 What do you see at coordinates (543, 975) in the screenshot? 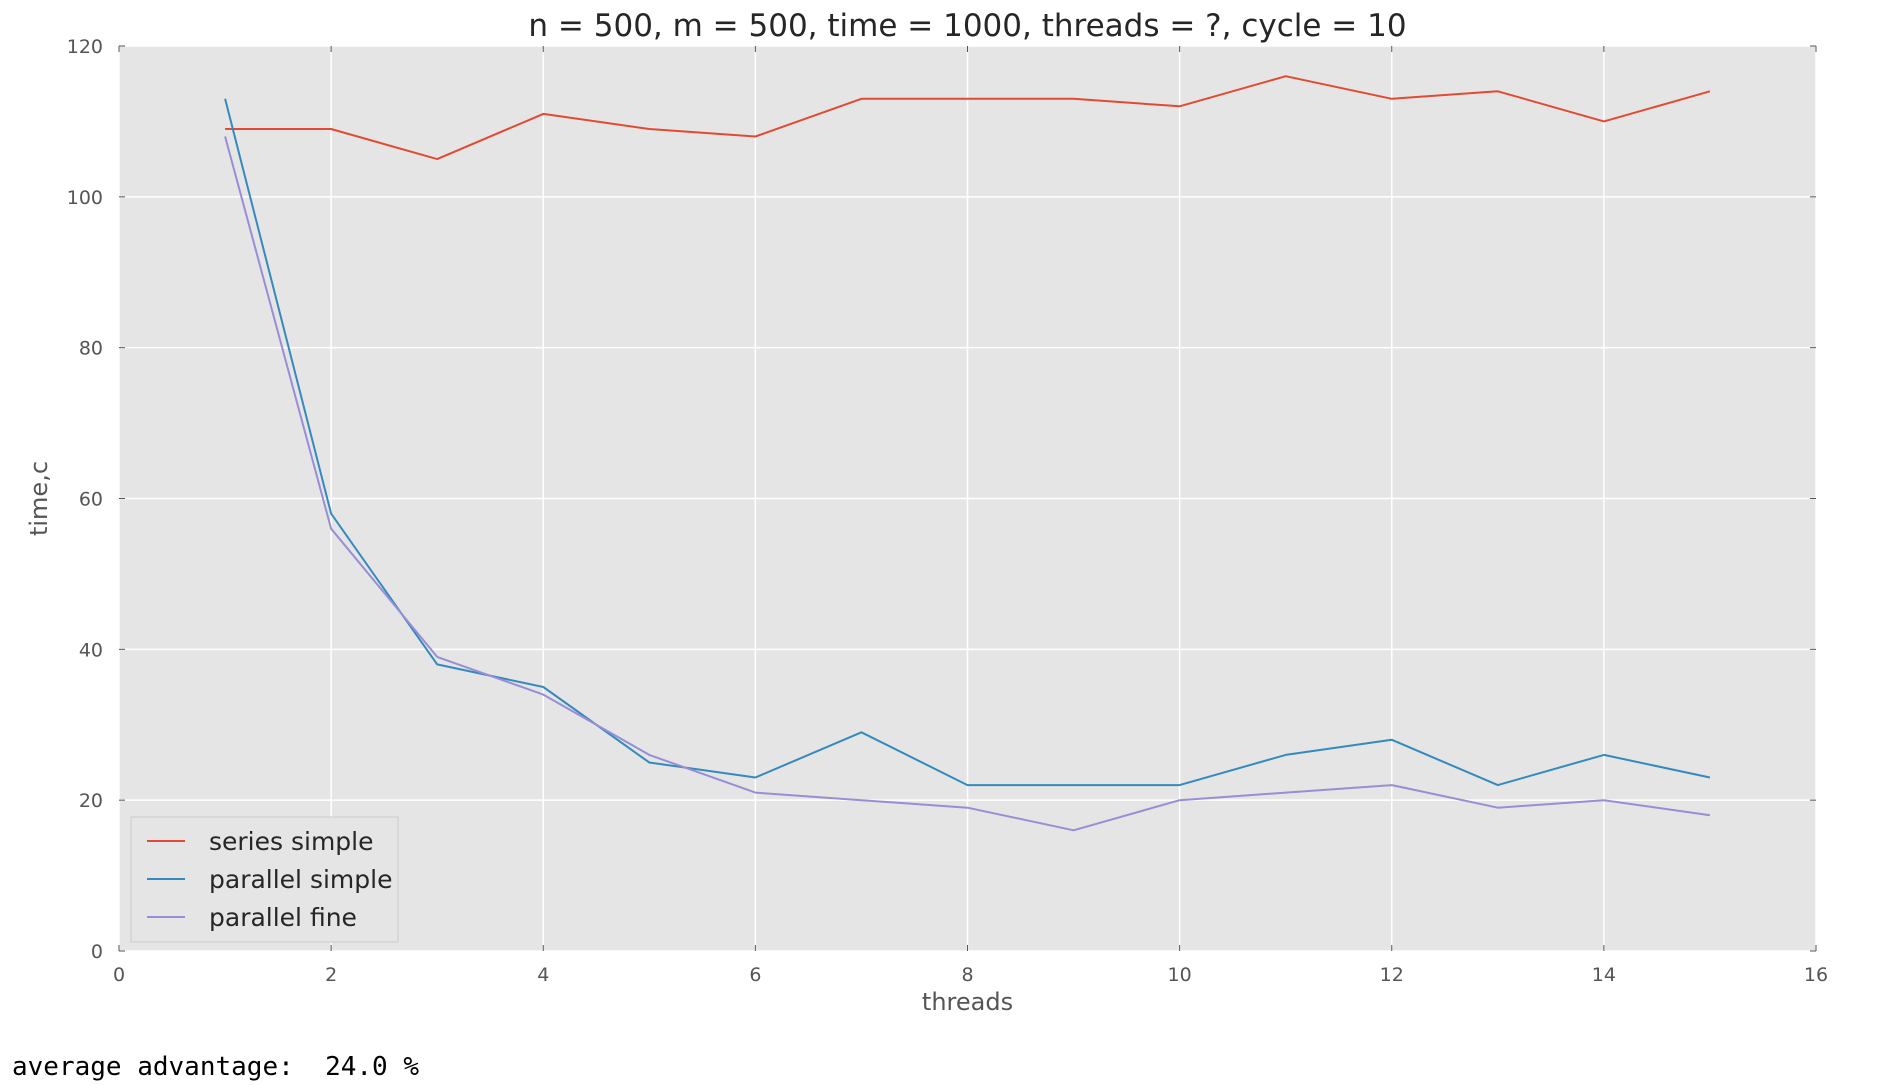
I see `x-tick-label: 4` at bounding box center [543, 975].